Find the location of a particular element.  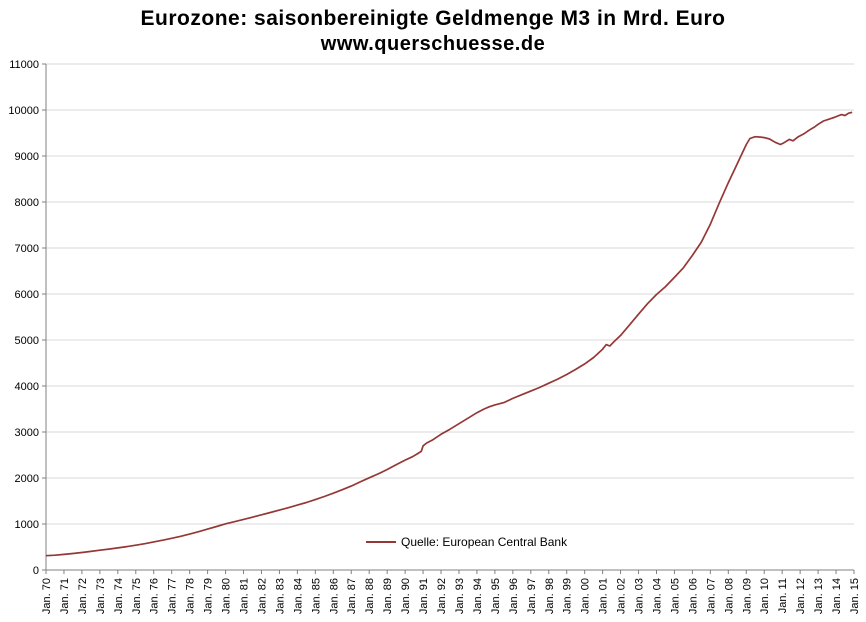

x-tick-label: Jan. 06 is located at coordinates (693, 596).